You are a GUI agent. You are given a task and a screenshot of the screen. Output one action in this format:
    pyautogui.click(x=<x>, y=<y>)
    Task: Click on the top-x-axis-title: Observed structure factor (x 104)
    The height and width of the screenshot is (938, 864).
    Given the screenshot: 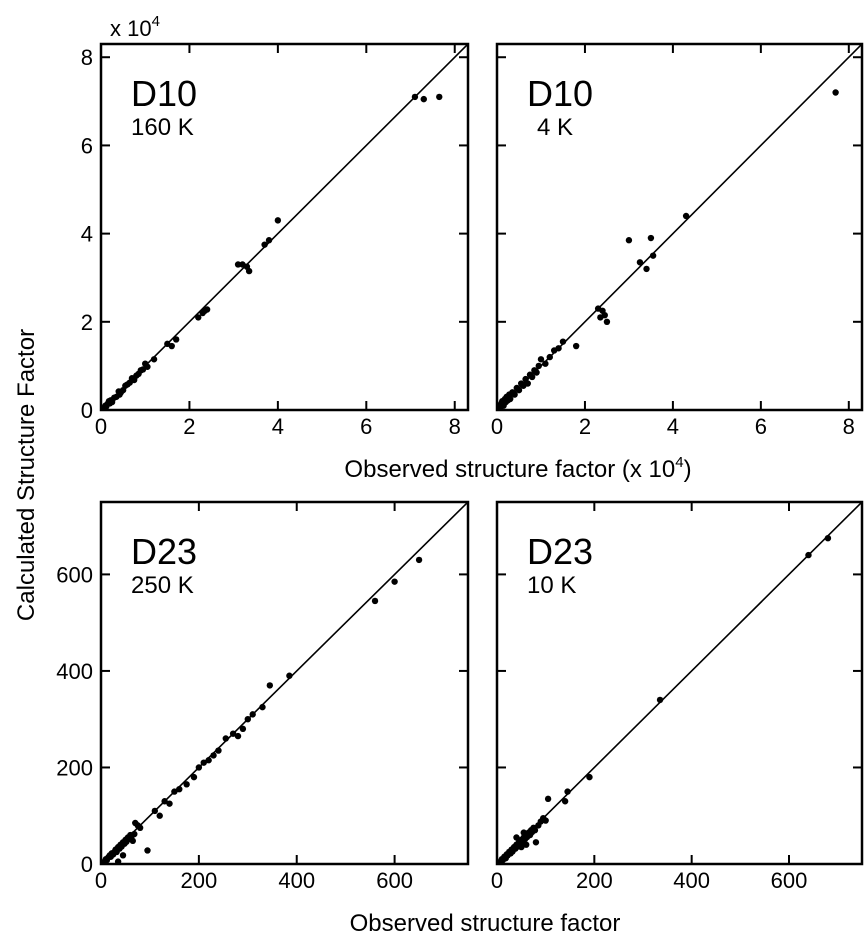 What is the action you would take?
    pyautogui.click(x=517, y=468)
    